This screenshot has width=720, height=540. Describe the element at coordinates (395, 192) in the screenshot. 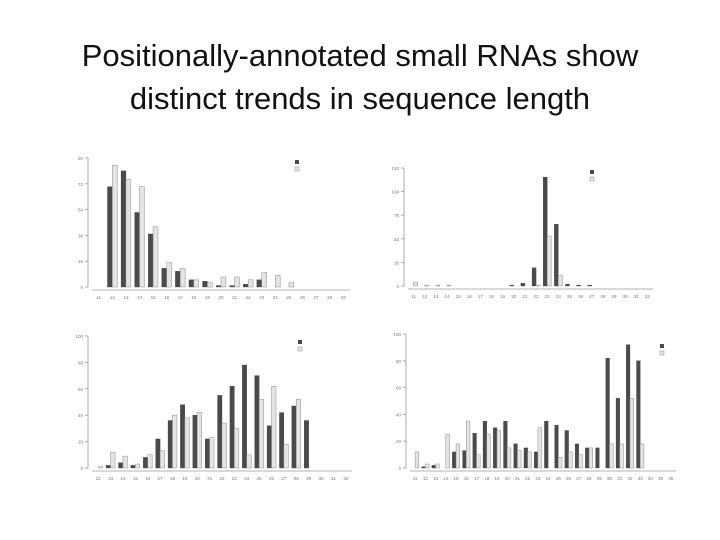

I see `y-tick-label: 104` at that location.